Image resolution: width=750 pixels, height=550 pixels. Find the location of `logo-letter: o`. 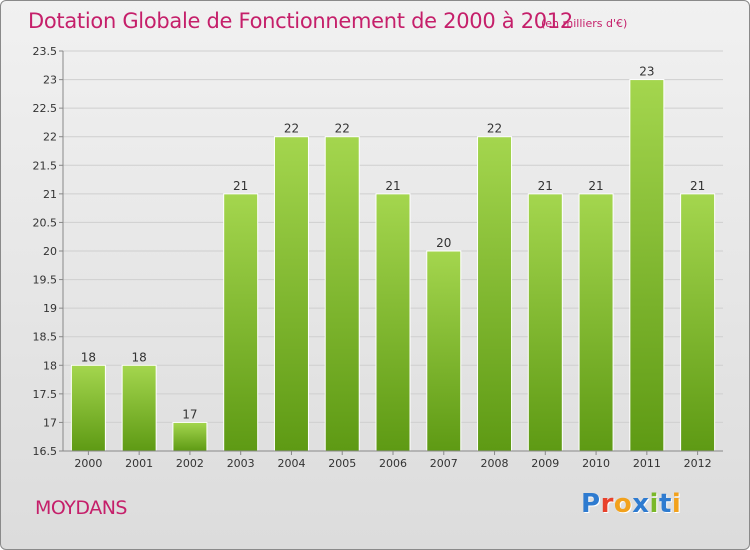

logo-letter: o is located at coordinates (623, 504).